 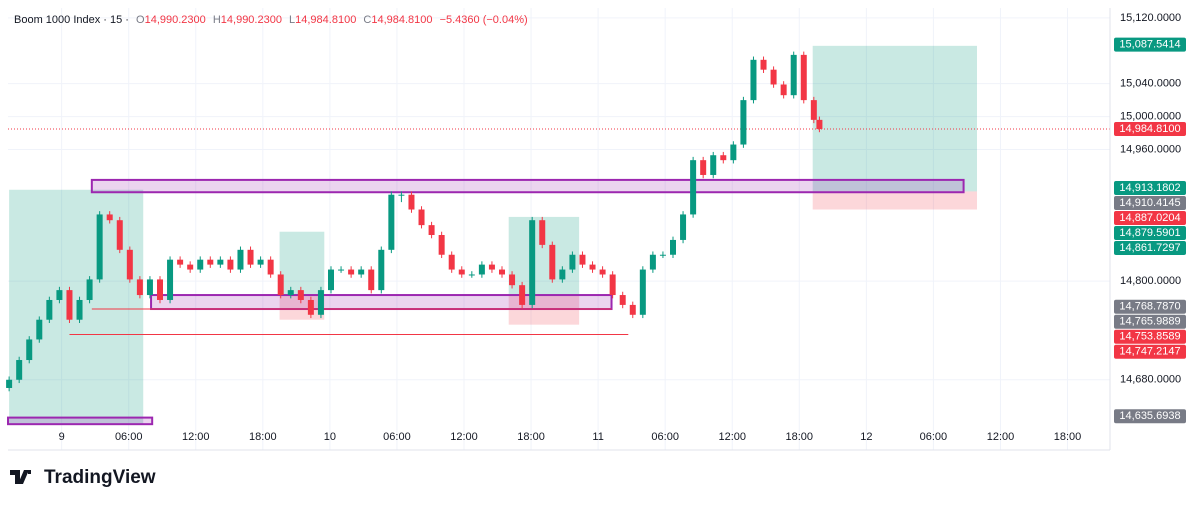 I want to click on price-badge-label: 14,861.7297, so click(x=1149, y=248).